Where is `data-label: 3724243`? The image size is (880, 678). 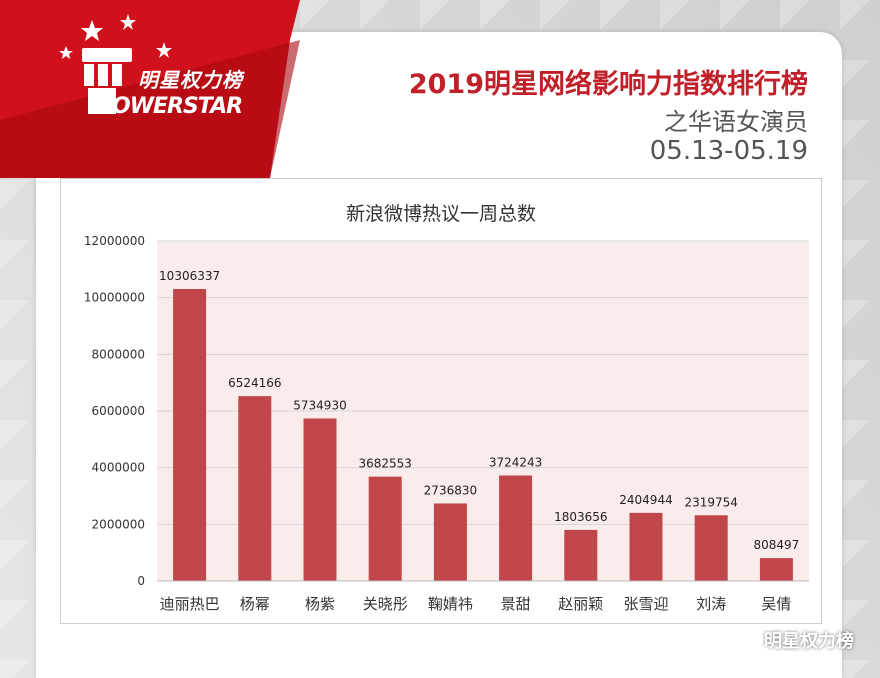
data-label: 3724243 is located at coordinates (515, 462).